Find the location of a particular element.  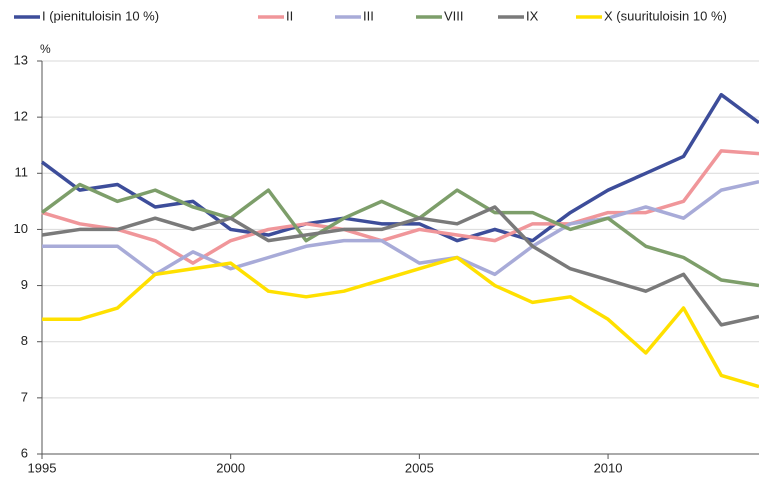

x-tick-label: 2005 is located at coordinates (419, 467).